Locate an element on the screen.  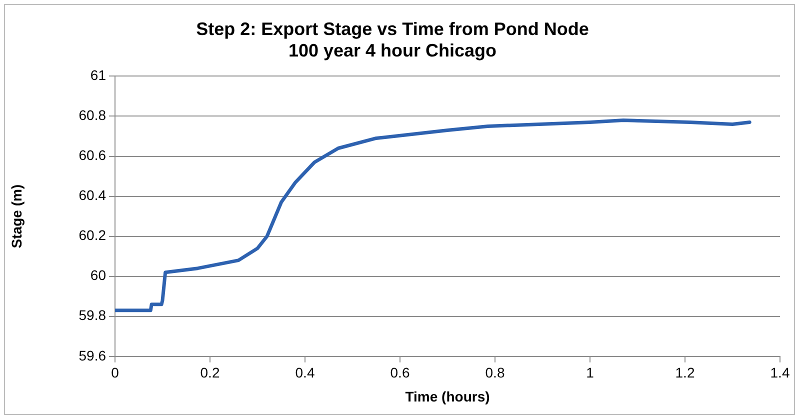
y-tick-label: 60.4 is located at coordinates (92, 195).